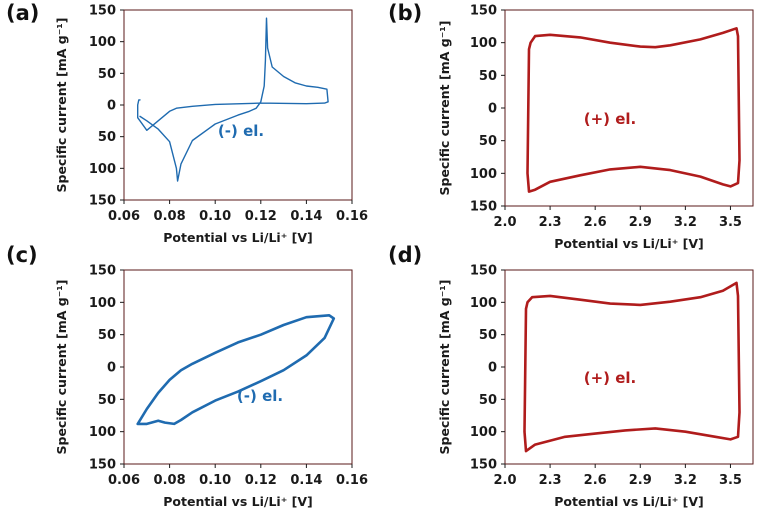 The image size is (768, 520). What do you see at coordinates (595, 222) in the screenshot?
I see `panel-b-xtick-label: 2.6` at bounding box center [595, 222].